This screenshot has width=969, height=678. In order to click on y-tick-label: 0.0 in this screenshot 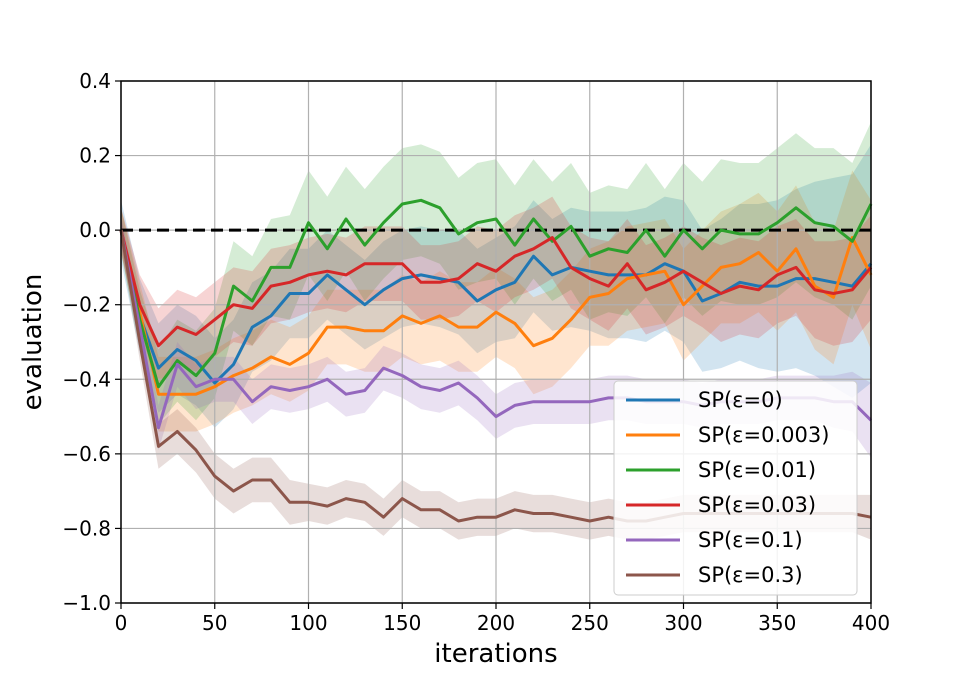, I will do `click(95, 230)`.